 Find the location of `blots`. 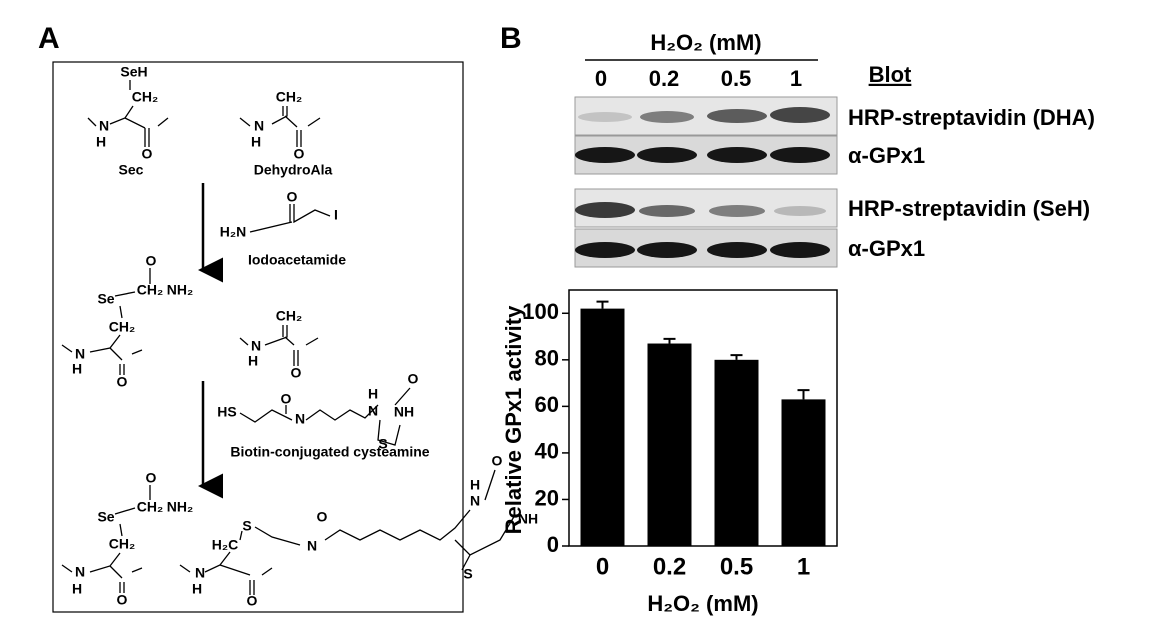

blots is located at coordinates (706, 182).